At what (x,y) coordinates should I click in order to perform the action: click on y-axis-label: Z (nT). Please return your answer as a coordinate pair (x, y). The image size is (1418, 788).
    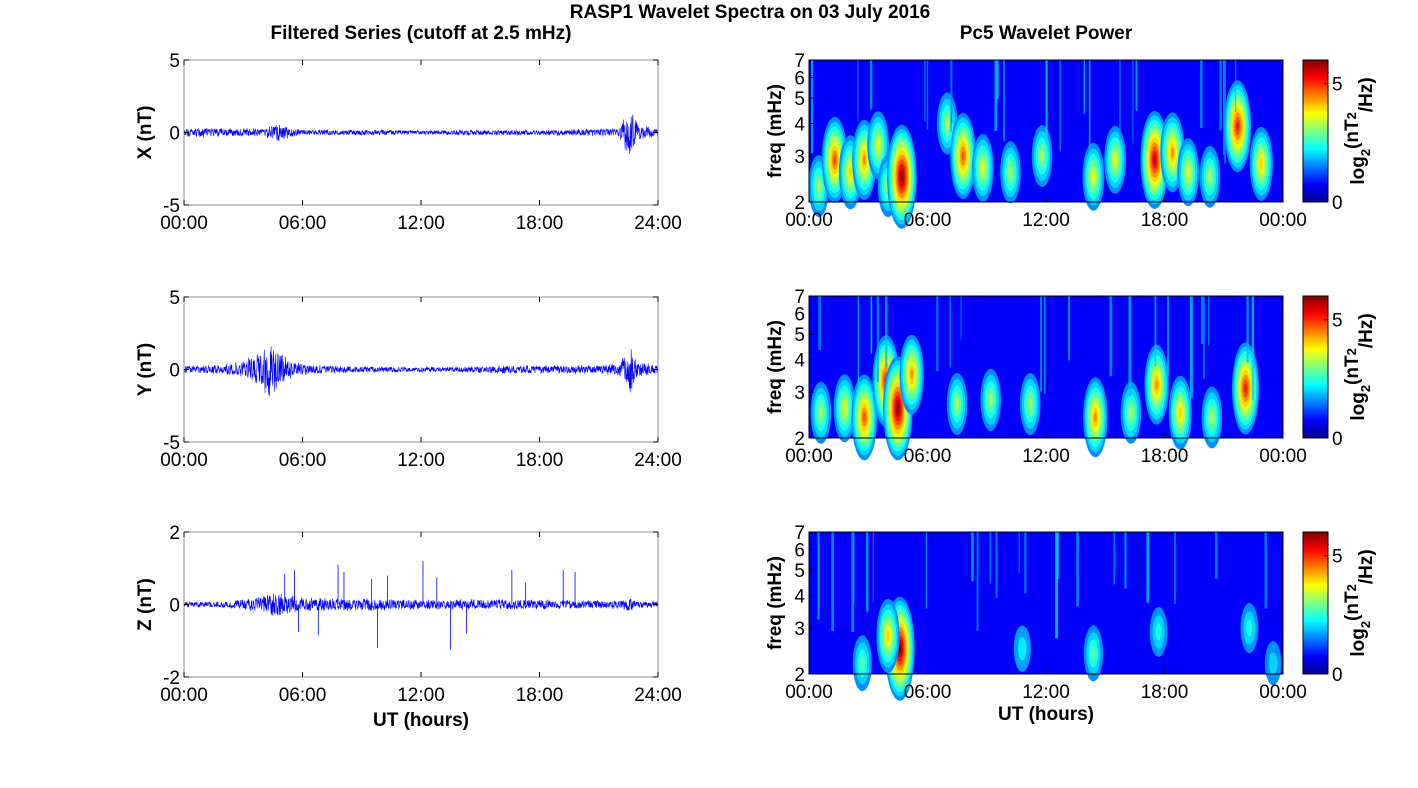
    Looking at the image, I should click on (145, 604).